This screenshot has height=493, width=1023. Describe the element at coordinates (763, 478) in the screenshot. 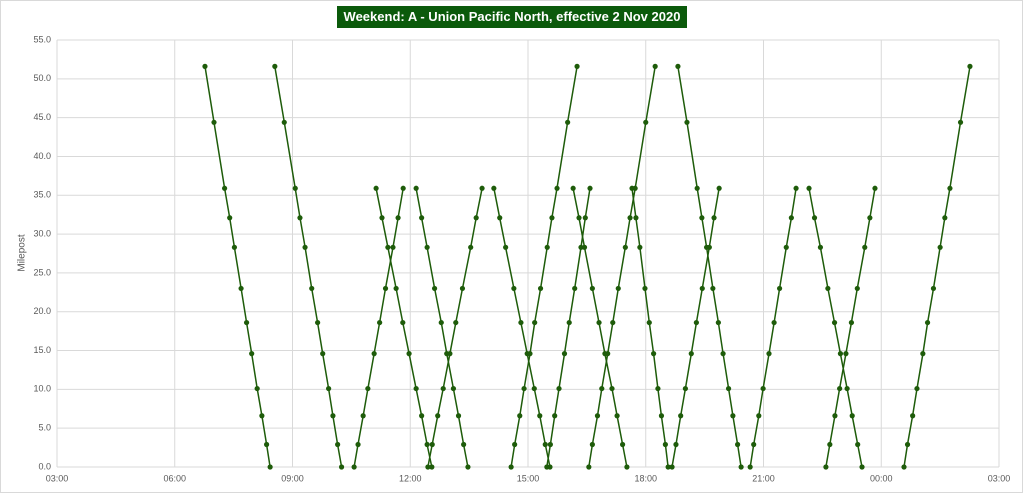

I see `x-tick-label: 21:00` at that location.